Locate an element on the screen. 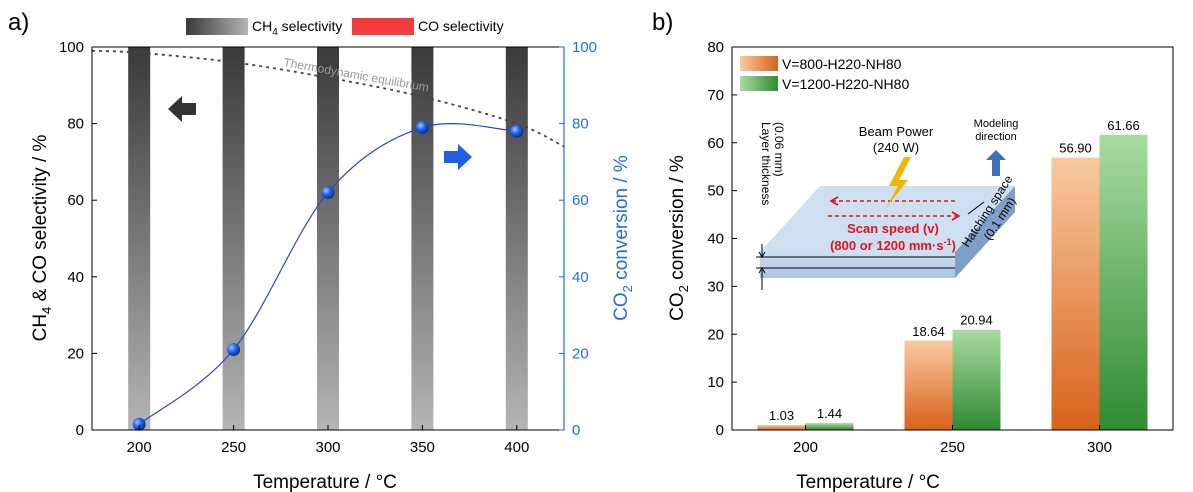  inset-beam-watts: (240 W) is located at coordinates (896, 147).